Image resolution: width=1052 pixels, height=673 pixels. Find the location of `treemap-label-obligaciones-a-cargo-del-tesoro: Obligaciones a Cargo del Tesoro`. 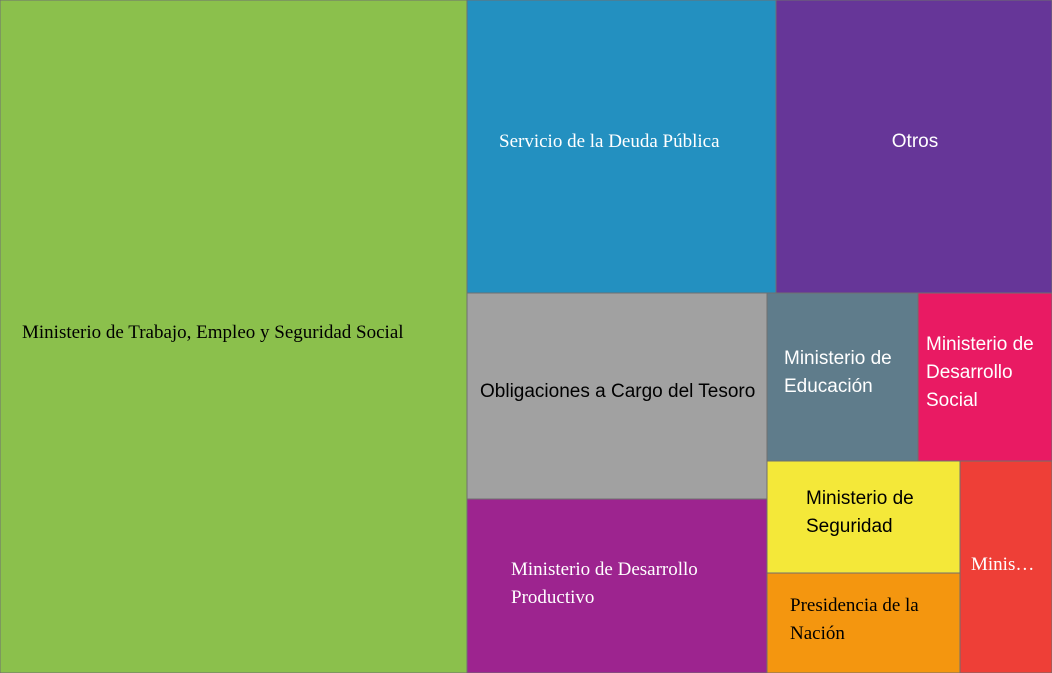

treemap-label-obligaciones-a-cargo-del-tesoro: Obligaciones a Cargo del Tesoro is located at coordinates (617, 391).